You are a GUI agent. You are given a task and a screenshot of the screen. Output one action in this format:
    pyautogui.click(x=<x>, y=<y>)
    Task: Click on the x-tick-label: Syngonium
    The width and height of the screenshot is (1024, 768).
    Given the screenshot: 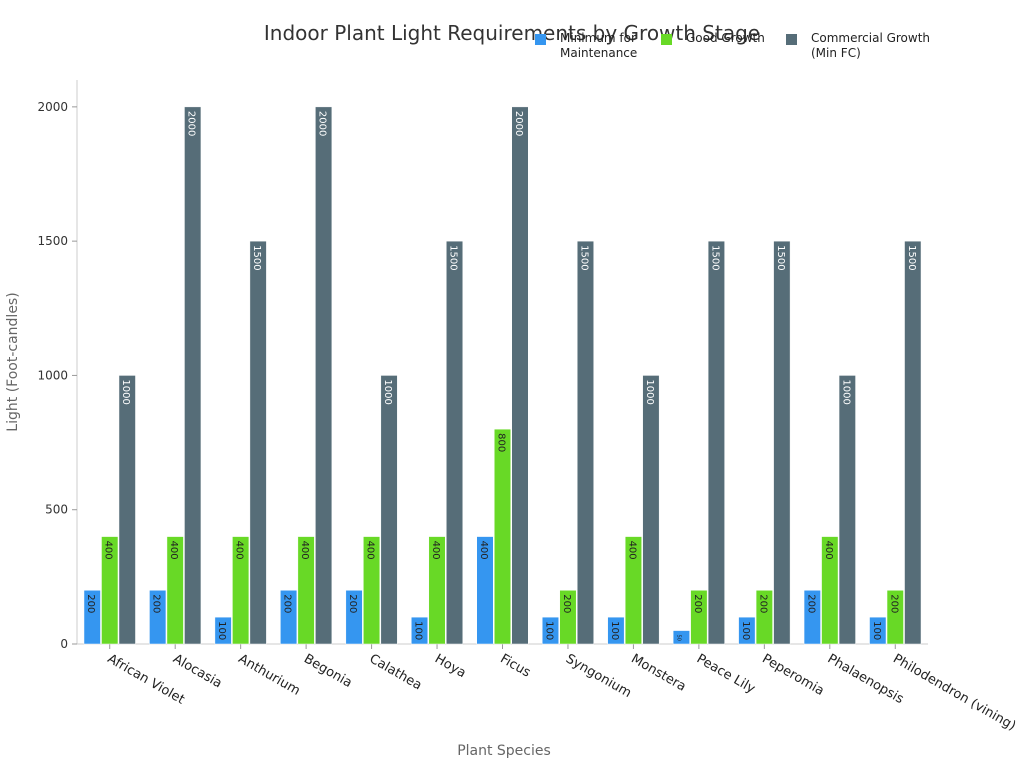 What is the action you would take?
    pyautogui.click(x=598, y=676)
    